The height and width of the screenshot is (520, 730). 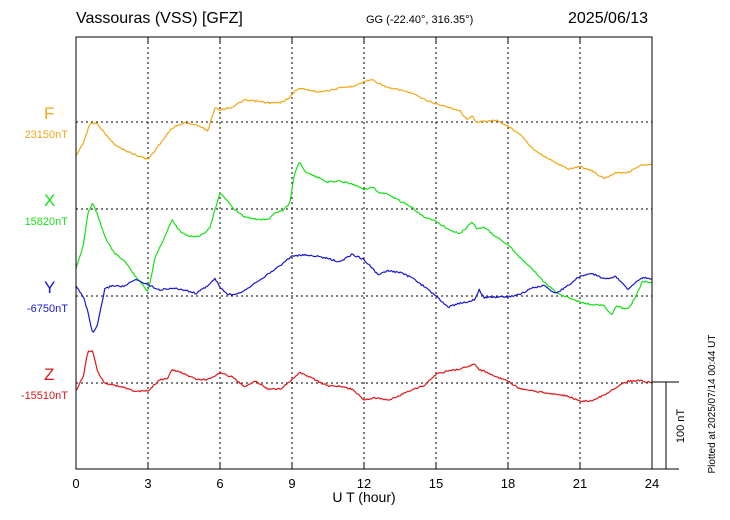 What do you see at coordinates (49, 374) in the screenshot?
I see `channel-label-z: Z` at bounding box center [49, 374].